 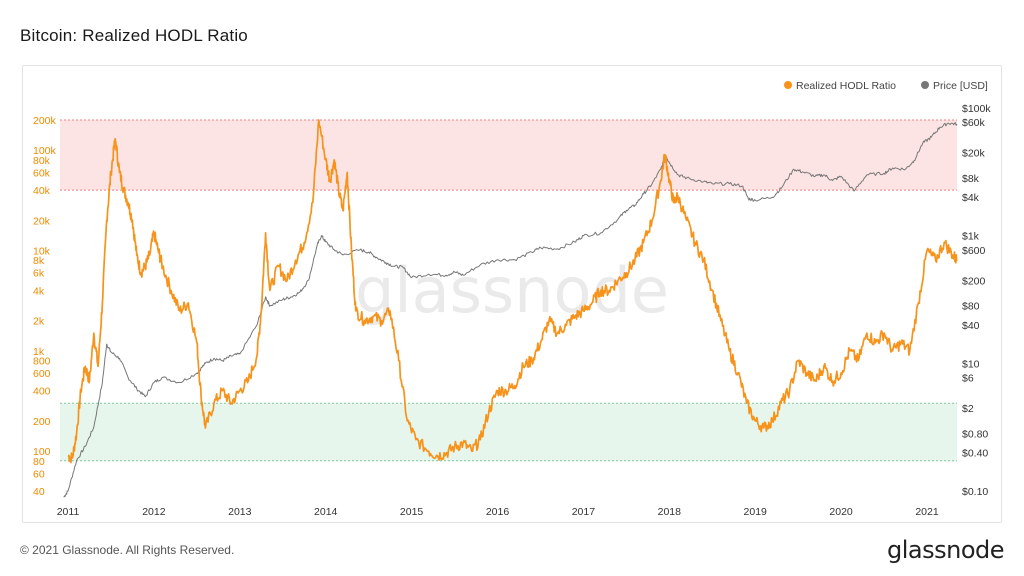 What do you see at coordinates (326, 512) in the screenshot?
I see `x-tick-label: 2014` at bounding box center [326, 512].